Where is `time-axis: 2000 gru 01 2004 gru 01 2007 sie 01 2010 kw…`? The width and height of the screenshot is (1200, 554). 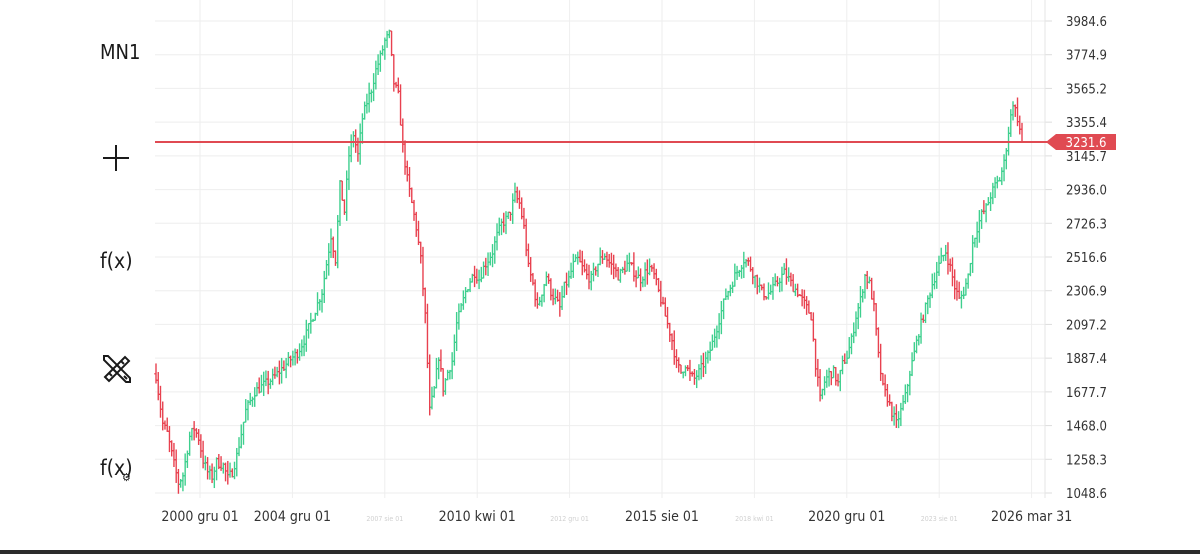
time-axis: 2000 gru 01 2004 gru 01 2007 sie 01 2010 kw… is located at coordinates (616, 517).